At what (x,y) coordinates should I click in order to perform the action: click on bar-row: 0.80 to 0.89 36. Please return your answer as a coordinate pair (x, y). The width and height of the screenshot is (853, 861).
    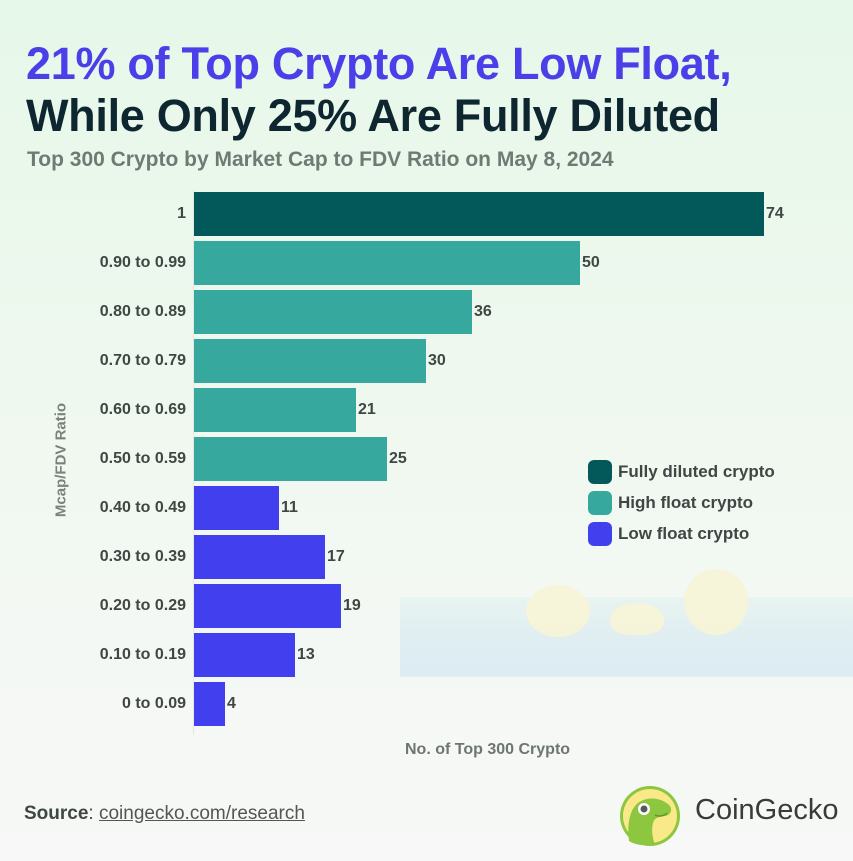
    Looking at the image, I should click on (426, 312).